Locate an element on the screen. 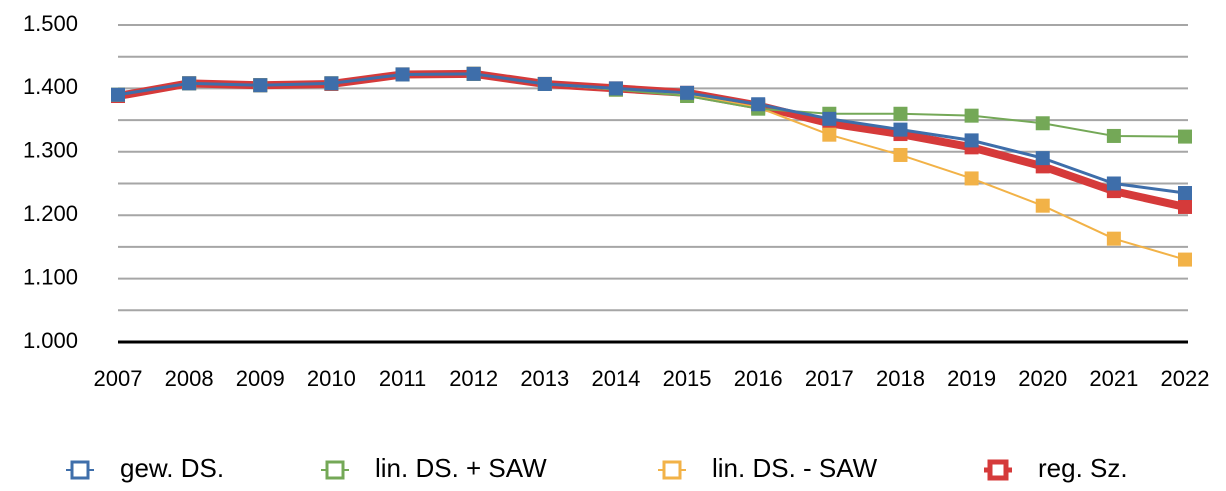 The image size is (1226, 491). x-tick-label: 2007 is located at coordinates (118, 378).